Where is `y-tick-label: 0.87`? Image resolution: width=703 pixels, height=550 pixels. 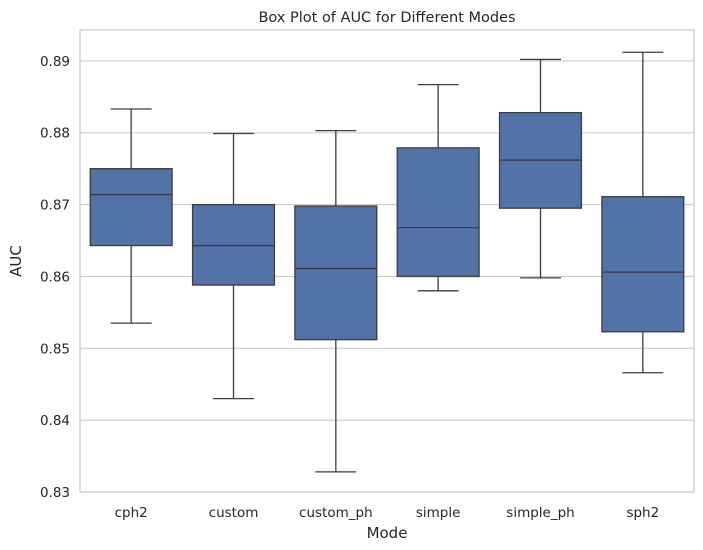
y-tick-label: 0.87 is located at coordinates (55, 206).